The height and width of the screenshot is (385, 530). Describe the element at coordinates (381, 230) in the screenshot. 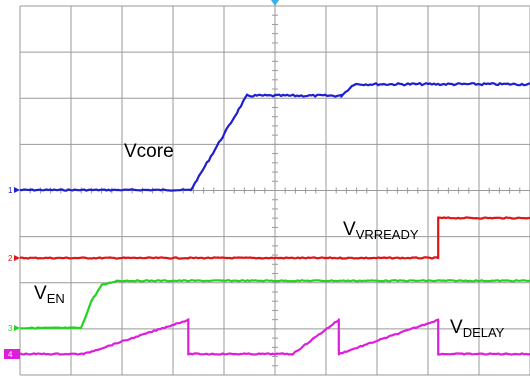

I see `series-label-vvrready: VVRREADY` at that location.